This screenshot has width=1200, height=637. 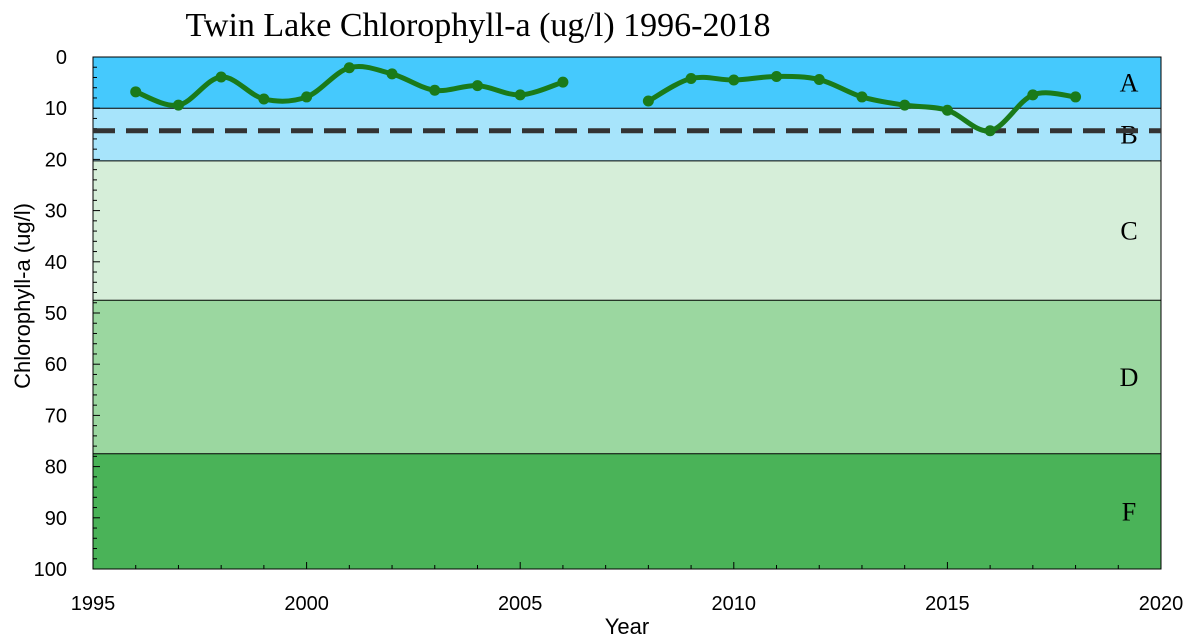 I want to click on data-point-1997, so click(x=178, y=105).